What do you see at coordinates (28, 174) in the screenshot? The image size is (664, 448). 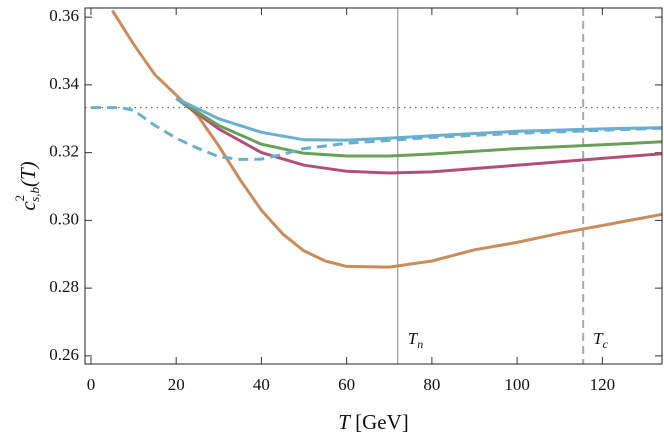 I see `y-axis-rest: (T)` at bounding box center [28, 174].